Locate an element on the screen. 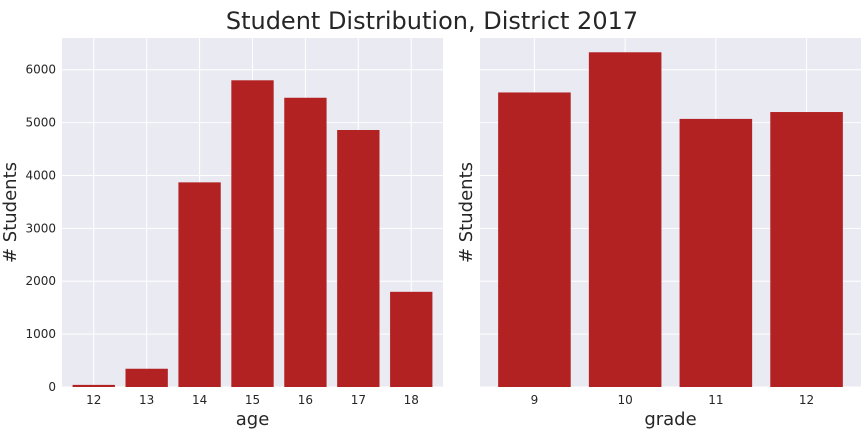 The width and height of the screenshot is (864, 432). x-tick-label: 11 is located at coordinates (715, 400).